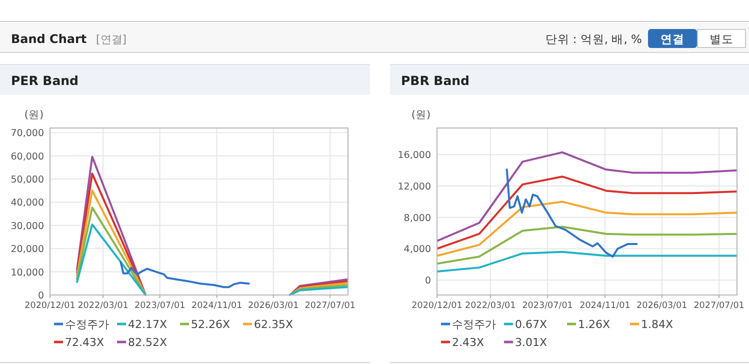 This screenshot has height=364, width=749. Describe the element at coordinates (594, 324) in the screenshot. I see `legend-label: 1.26X` at that location.